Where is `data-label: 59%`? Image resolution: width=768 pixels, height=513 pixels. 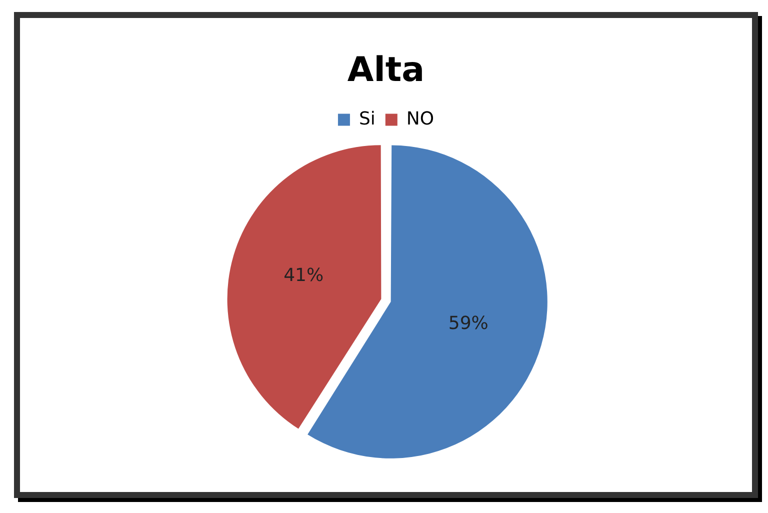 data-label: 59% is located at coordinates (468, 323).